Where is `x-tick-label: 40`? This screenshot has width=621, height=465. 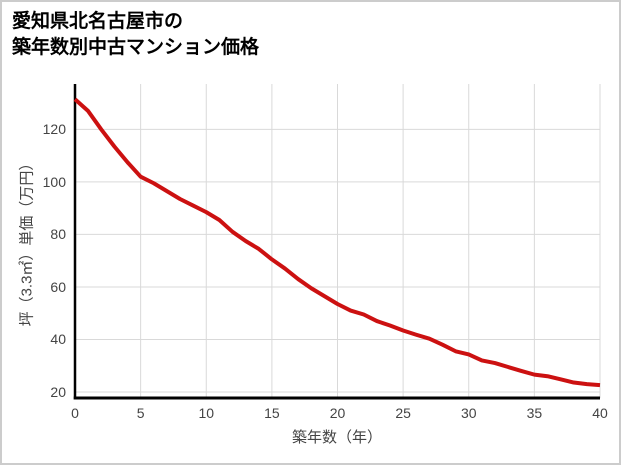
x-tick-label: 40 is located at coordinates (600, 413).